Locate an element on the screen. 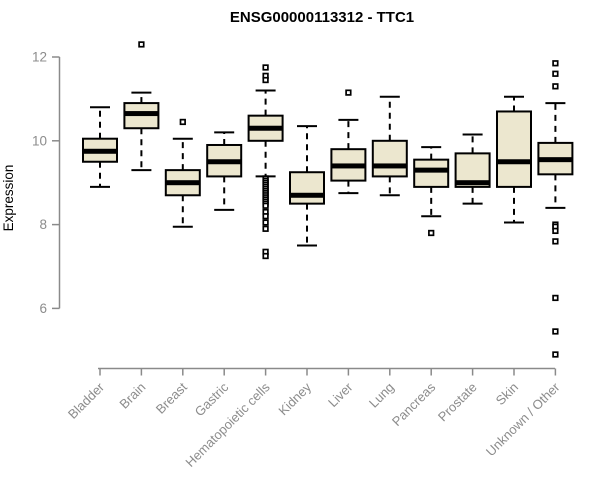 This screenshot has height=500, width=600. x-tick-label-skin: Skin is located at coordinates (507, 394).